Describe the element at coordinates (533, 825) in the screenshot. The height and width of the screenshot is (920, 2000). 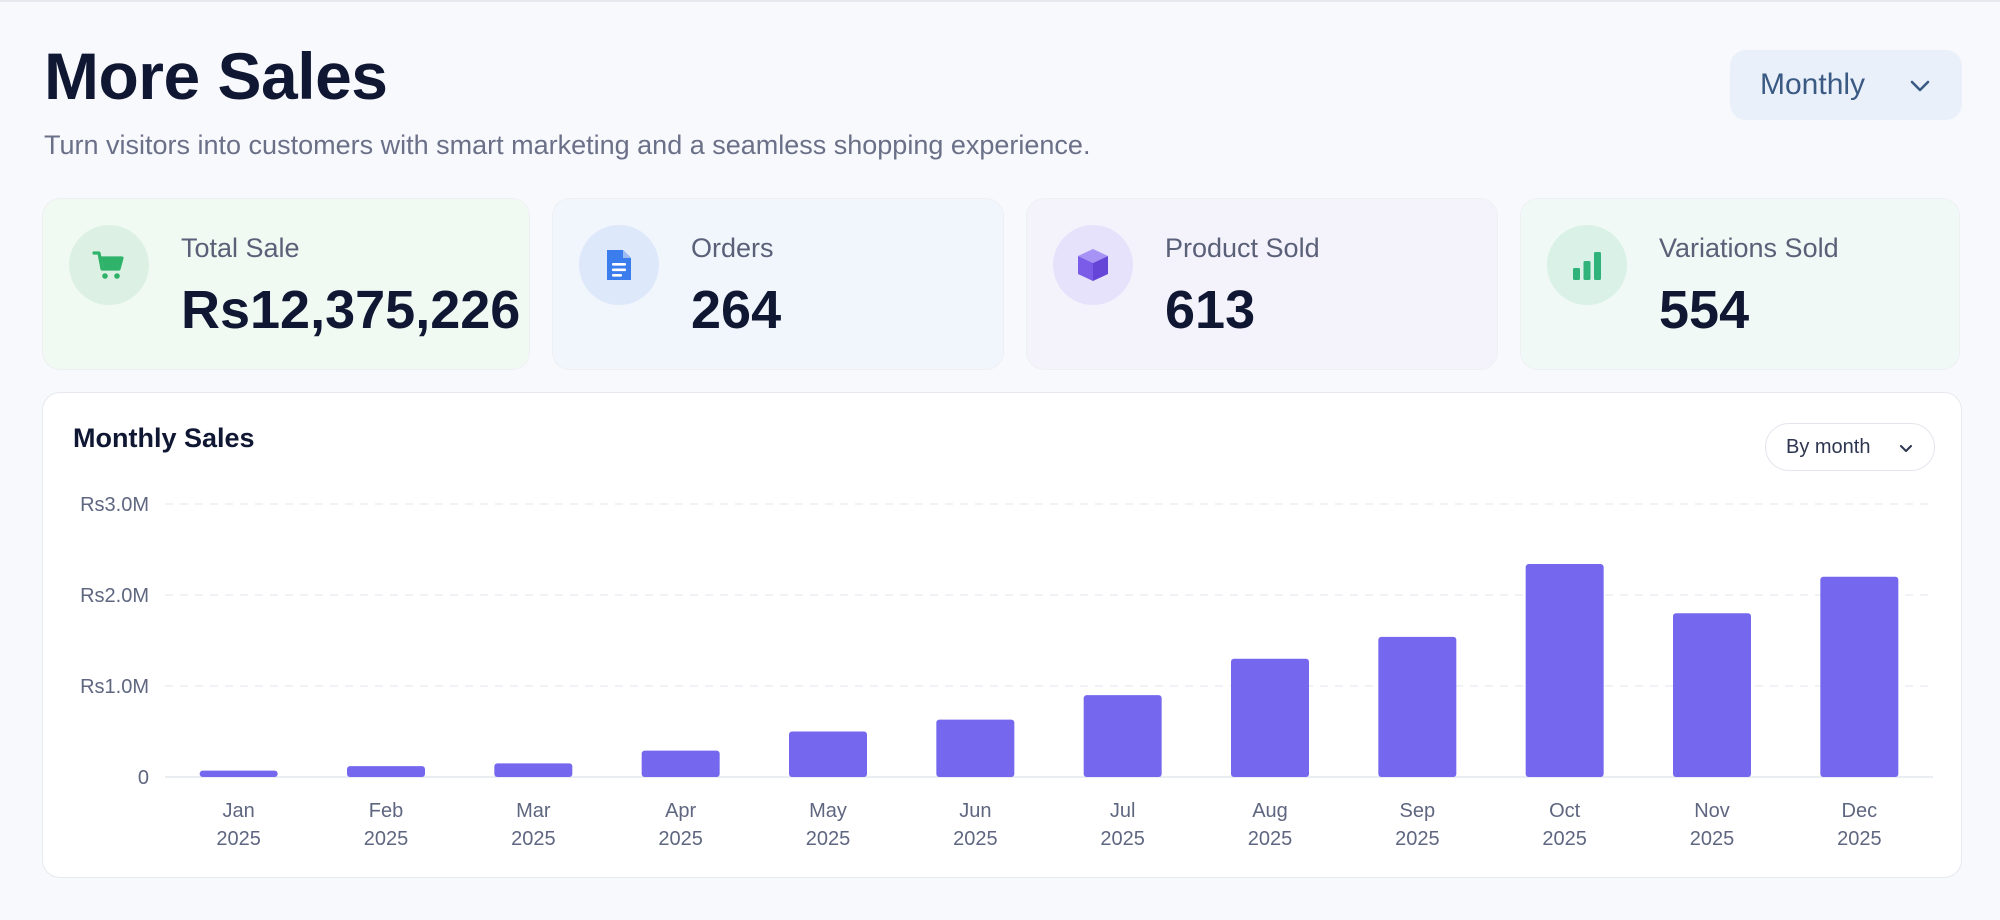
I see `x-tick-label: Mar 2025` at that location.